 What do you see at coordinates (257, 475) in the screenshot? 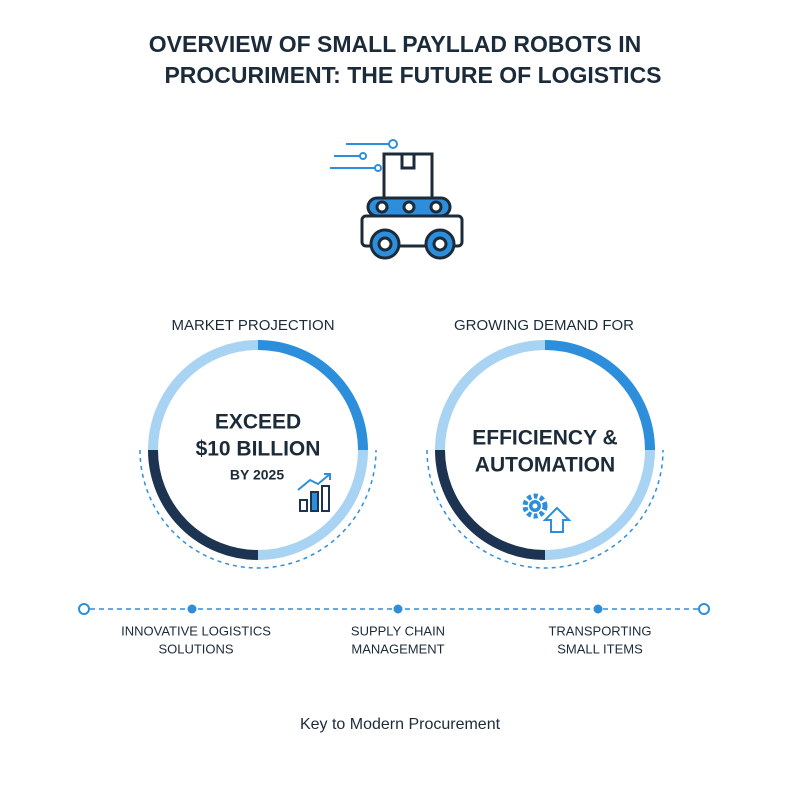
I see `panel-subtext: BY 2025` at bounding box center [257, 475].